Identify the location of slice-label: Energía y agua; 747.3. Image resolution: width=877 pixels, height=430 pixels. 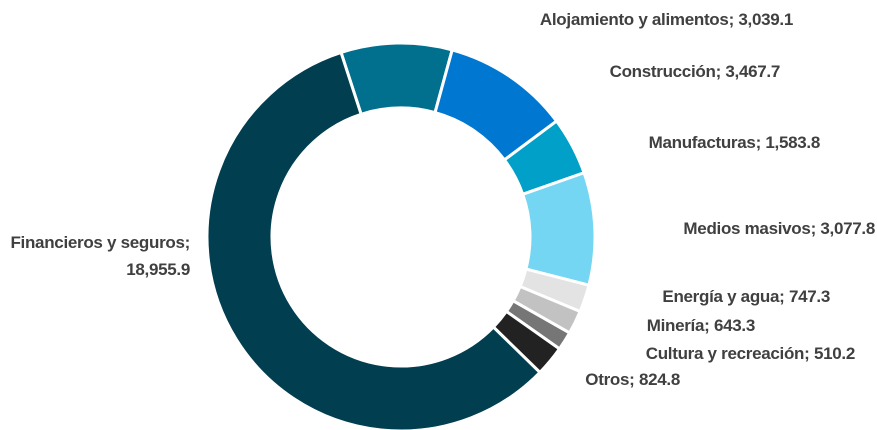
(746, 296).